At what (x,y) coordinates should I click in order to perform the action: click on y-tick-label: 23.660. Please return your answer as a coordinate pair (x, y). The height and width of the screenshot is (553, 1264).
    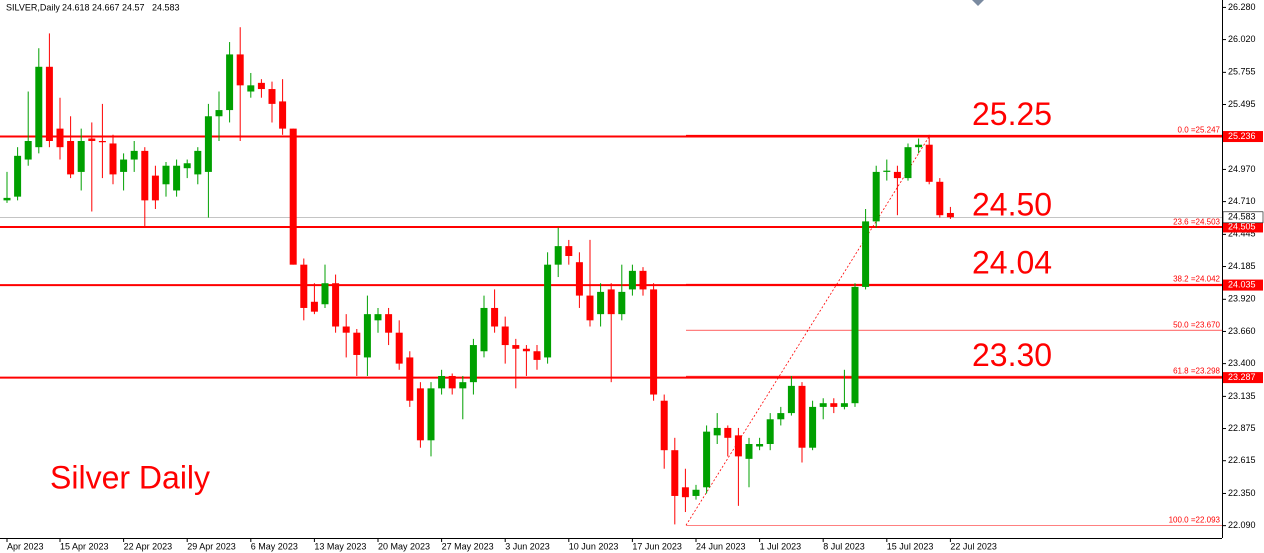
    Looking at the image, I should click on (1242, 331).